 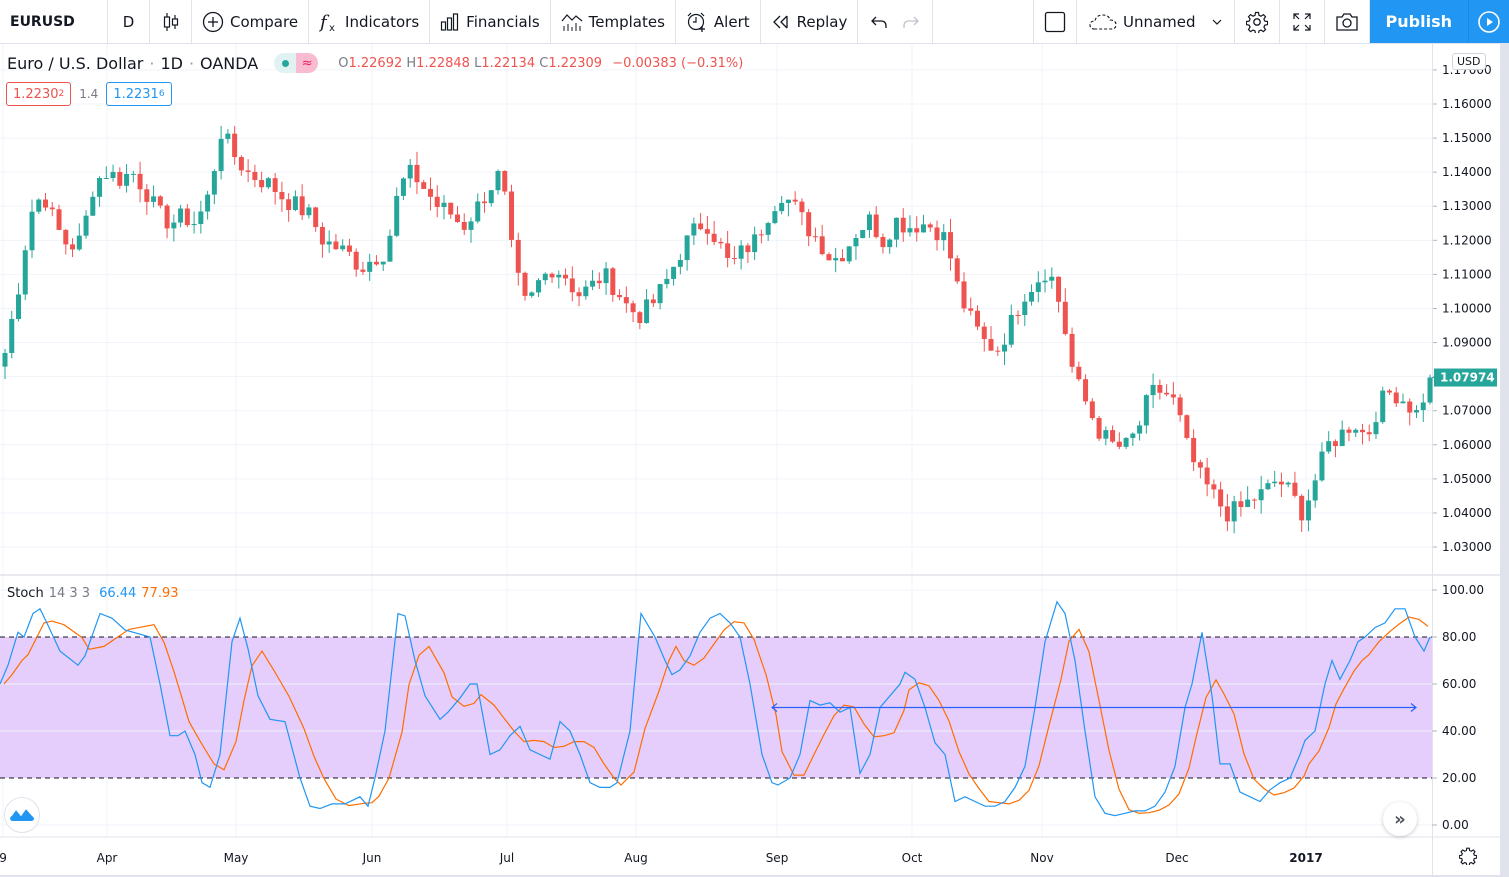 I want to click on undo-redo-group, so click(x=896, y=21).